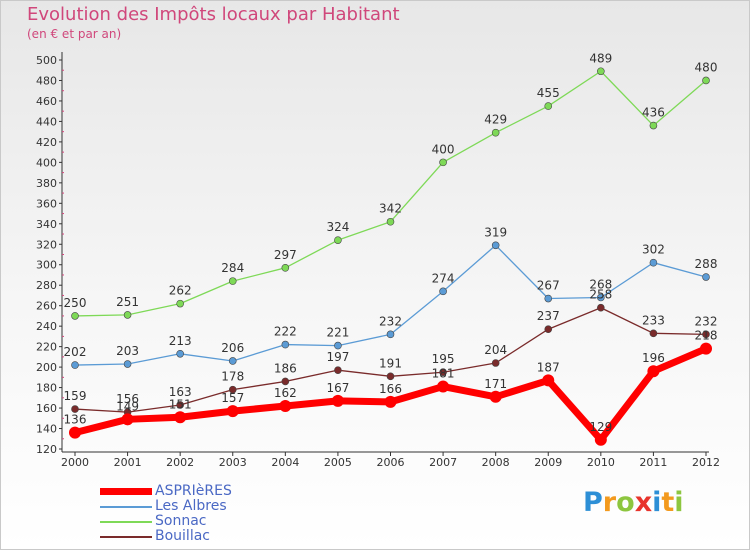  I want to click on x-tick-label: 2009, so click(548, 462).